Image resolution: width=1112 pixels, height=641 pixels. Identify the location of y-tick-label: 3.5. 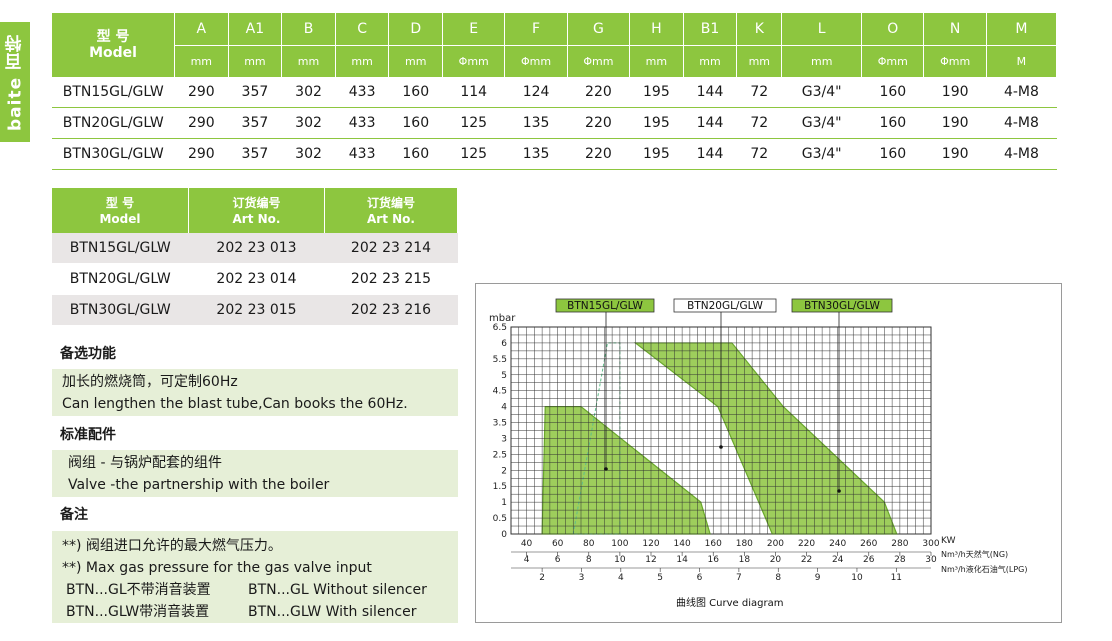
(500, 424).